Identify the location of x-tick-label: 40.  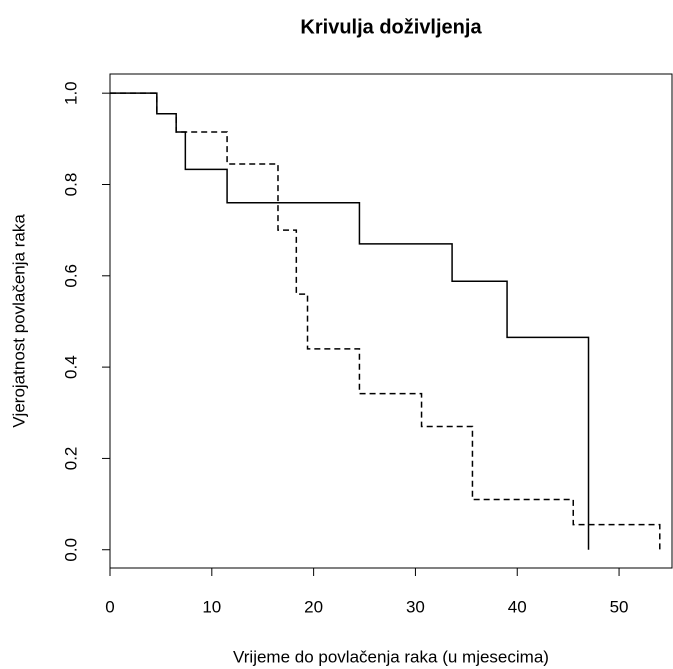
(517, 606).